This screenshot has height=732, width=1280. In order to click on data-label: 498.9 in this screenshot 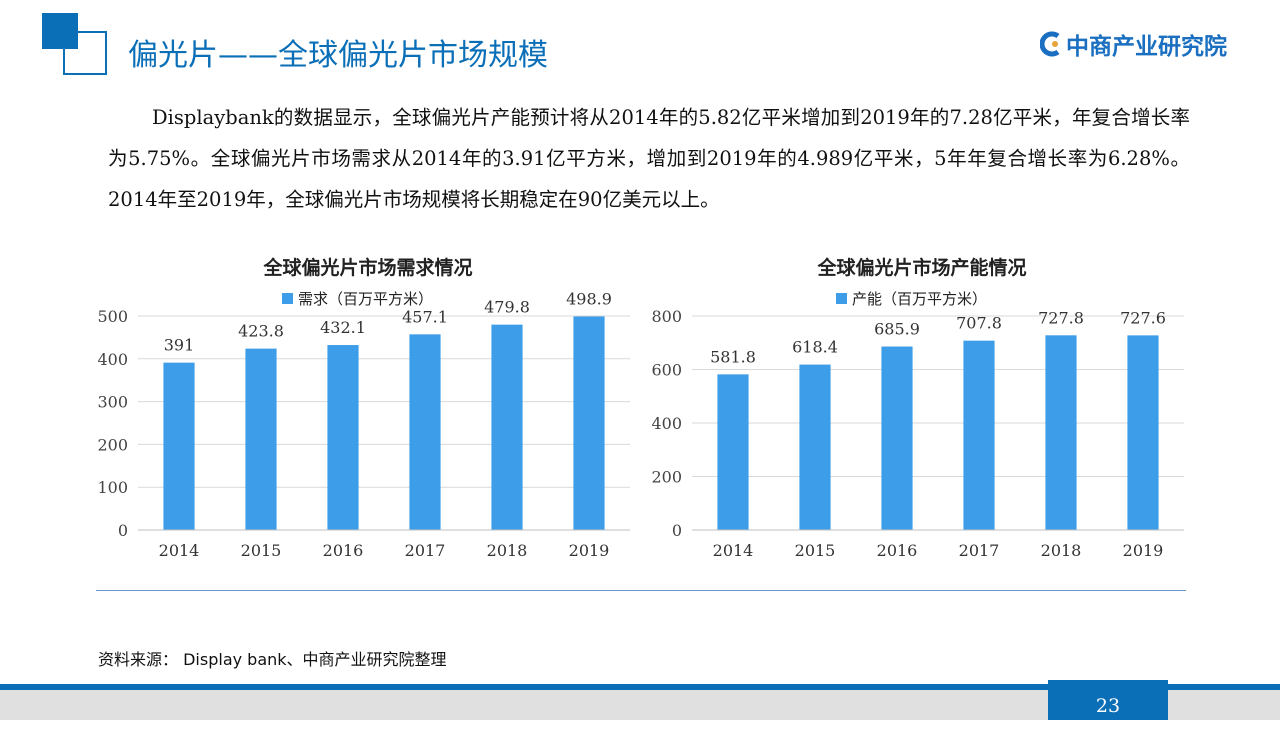, I will do `click(589, 298)`.